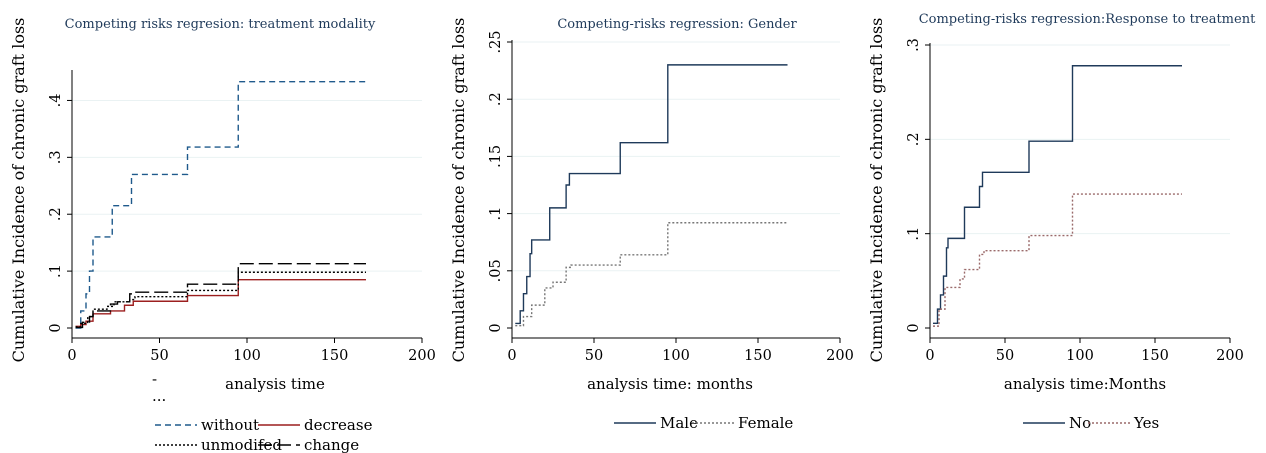 Image resolution: width=1266 pixels, height=453 pixels. What do you see at coordinates (496, 41) in the screenshot?
I see `y-tick-label: .25` at bounding box center [496, 41].